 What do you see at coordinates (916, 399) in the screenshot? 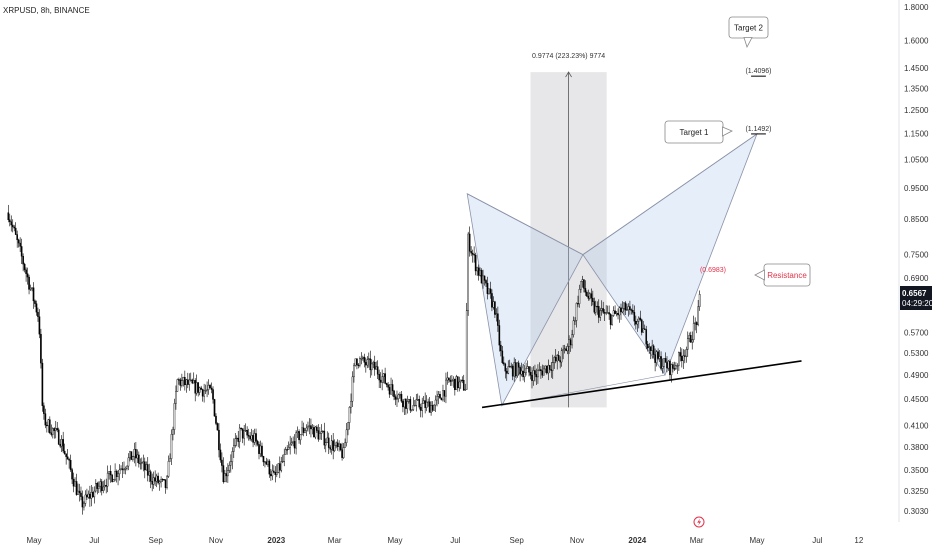
I see `price-tick-label: 0.4500` at bounding box center [916, 399].